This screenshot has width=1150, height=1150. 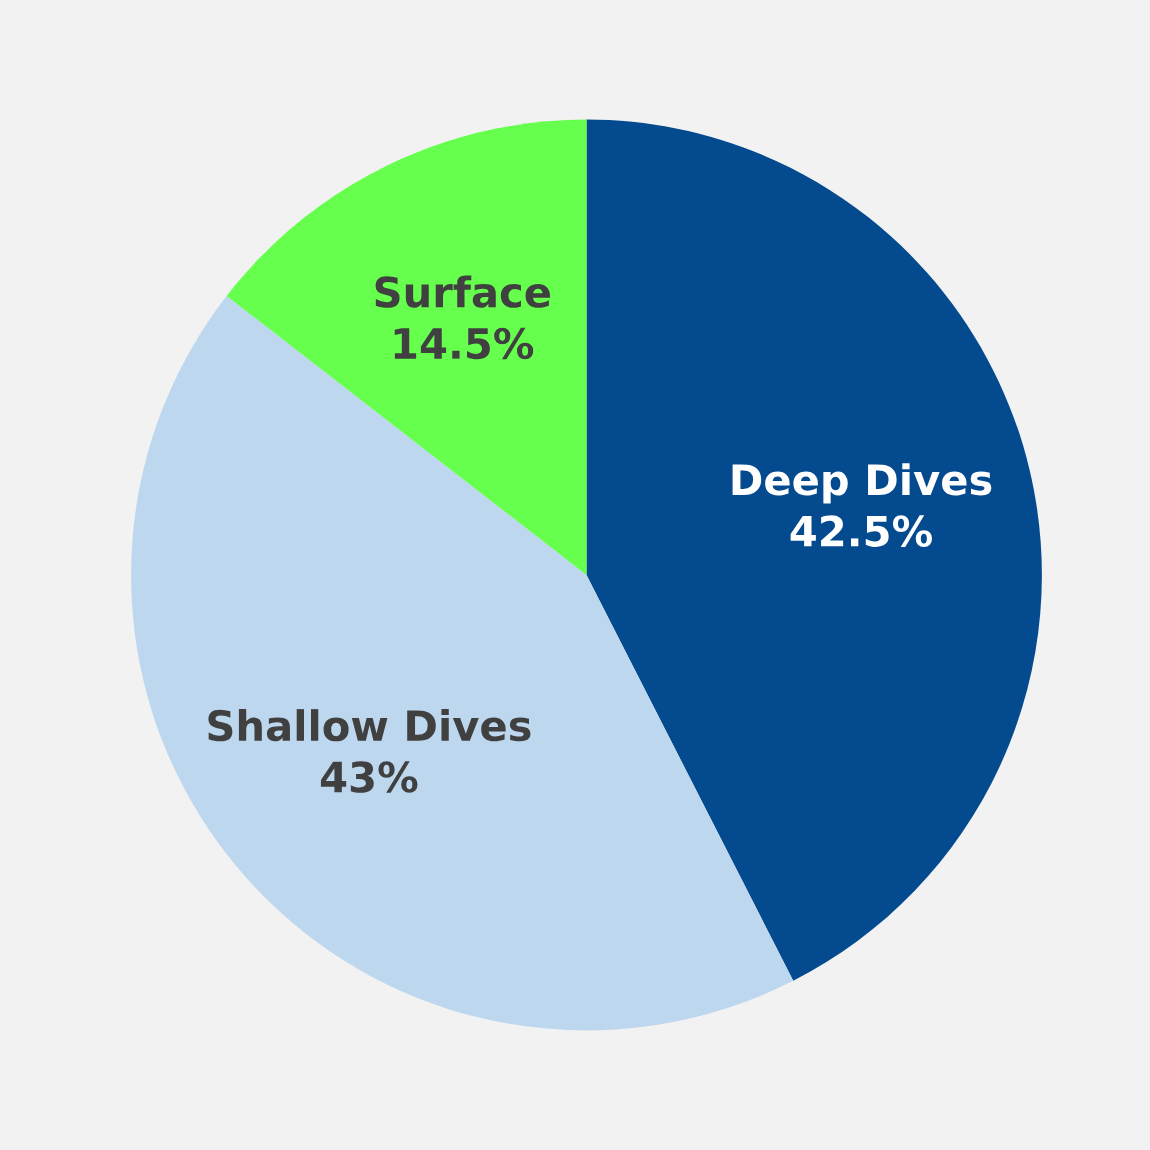 I want to click on slice-label: Shallow Dives, so click(x=369, y=725).